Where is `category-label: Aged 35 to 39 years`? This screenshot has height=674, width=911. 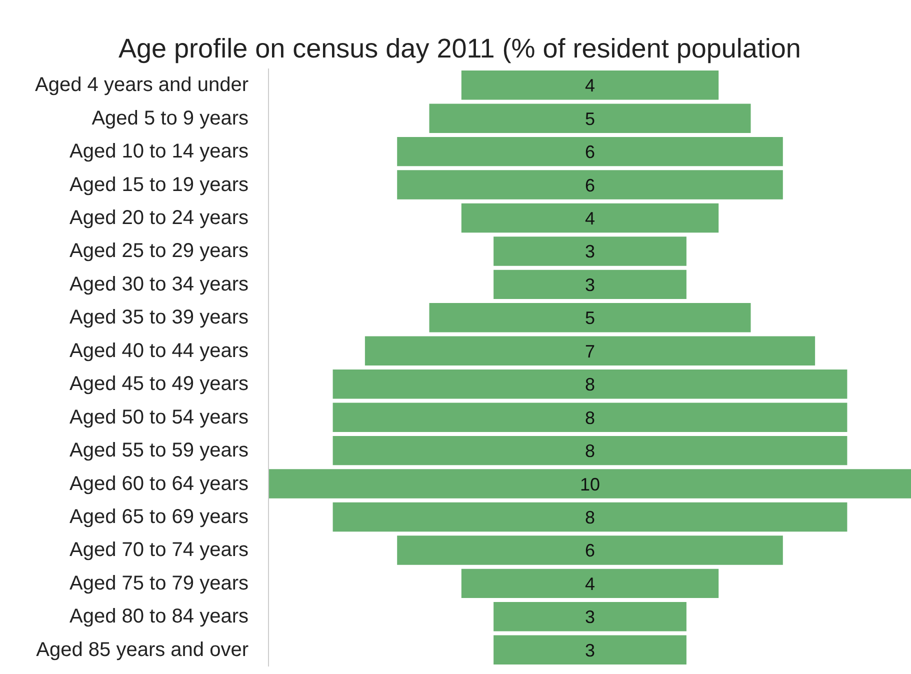 category-label: Aged 35 to 39 years is located at coordinates (158, 317).